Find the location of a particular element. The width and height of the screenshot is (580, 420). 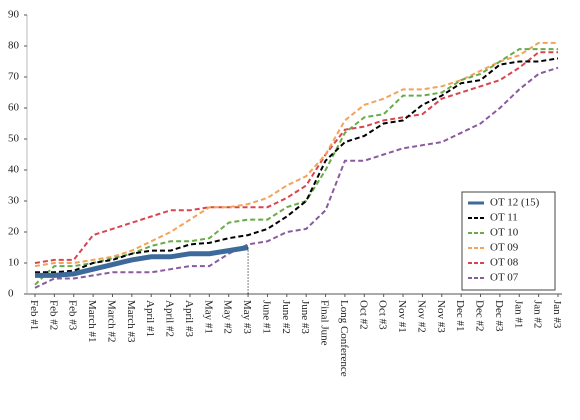

y-tick-label: 40 is located at coordinates (14, 170).